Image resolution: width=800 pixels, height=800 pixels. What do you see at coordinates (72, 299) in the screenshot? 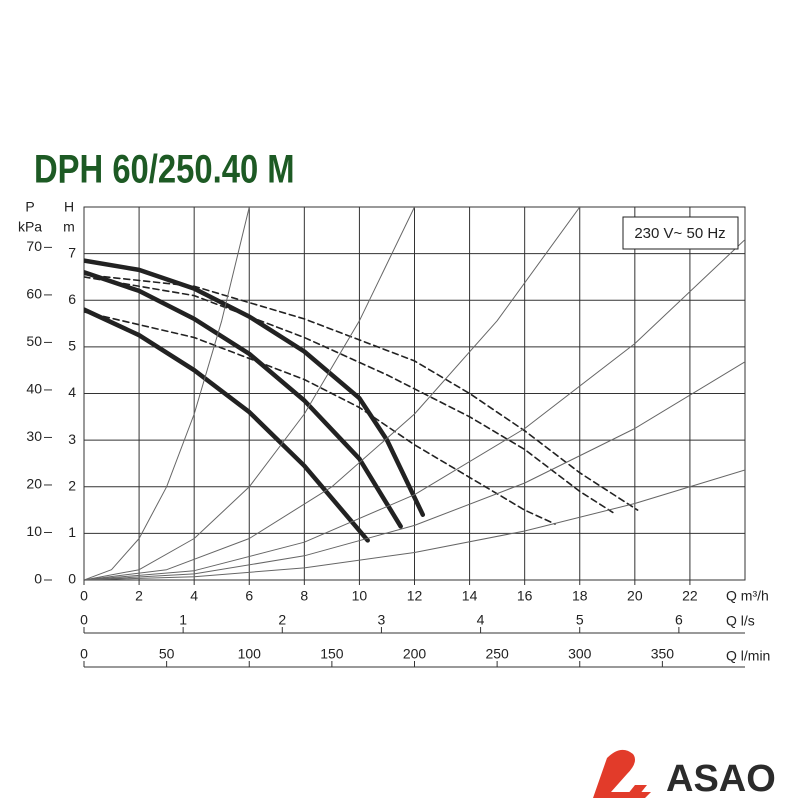
I see `y-tick-label: 6` at bounding box center [72, 299].